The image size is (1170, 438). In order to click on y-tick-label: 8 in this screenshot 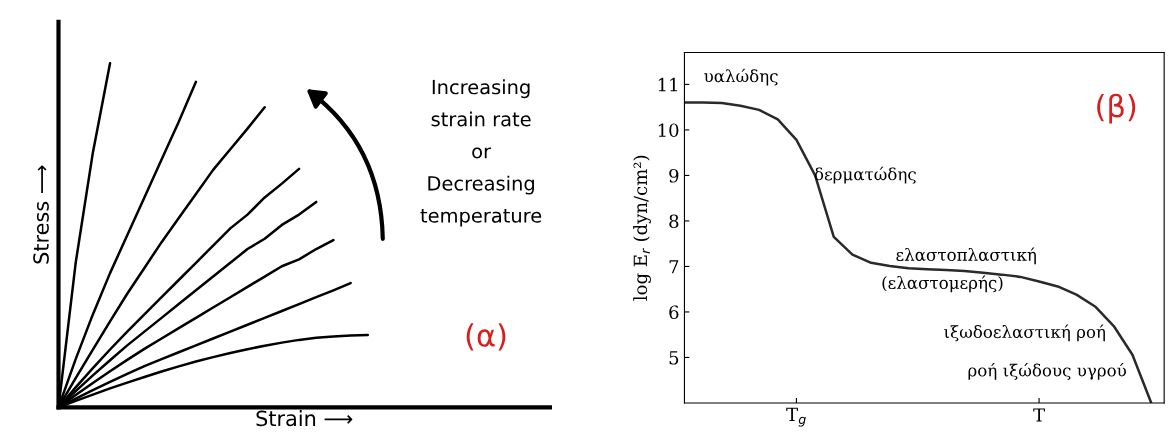, I will do `click(674, 221)`.